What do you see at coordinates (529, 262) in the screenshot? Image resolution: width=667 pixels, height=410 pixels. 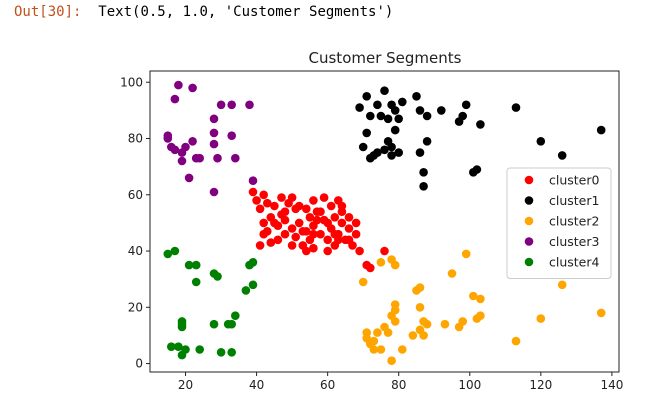 I see `legend-marker-cluster4` at bounding box center [529, 262].